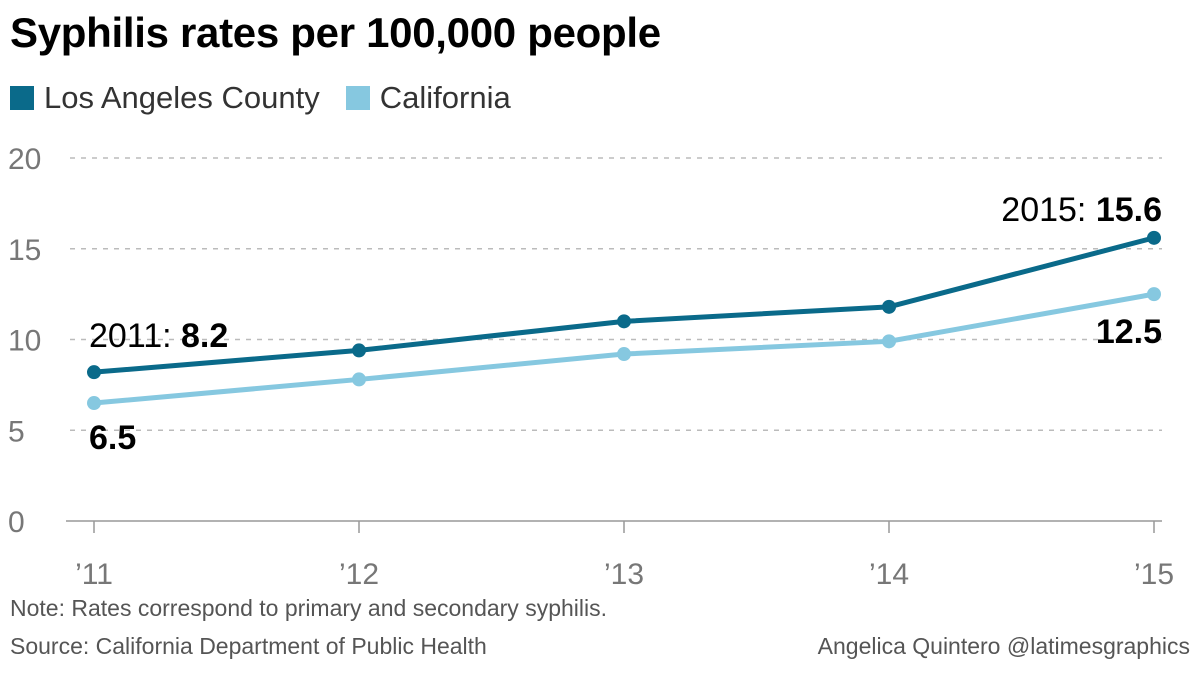  Describe the element at coordinates (94, 574) in the screenshot. I see `x-tick-label: ’11` at that location.